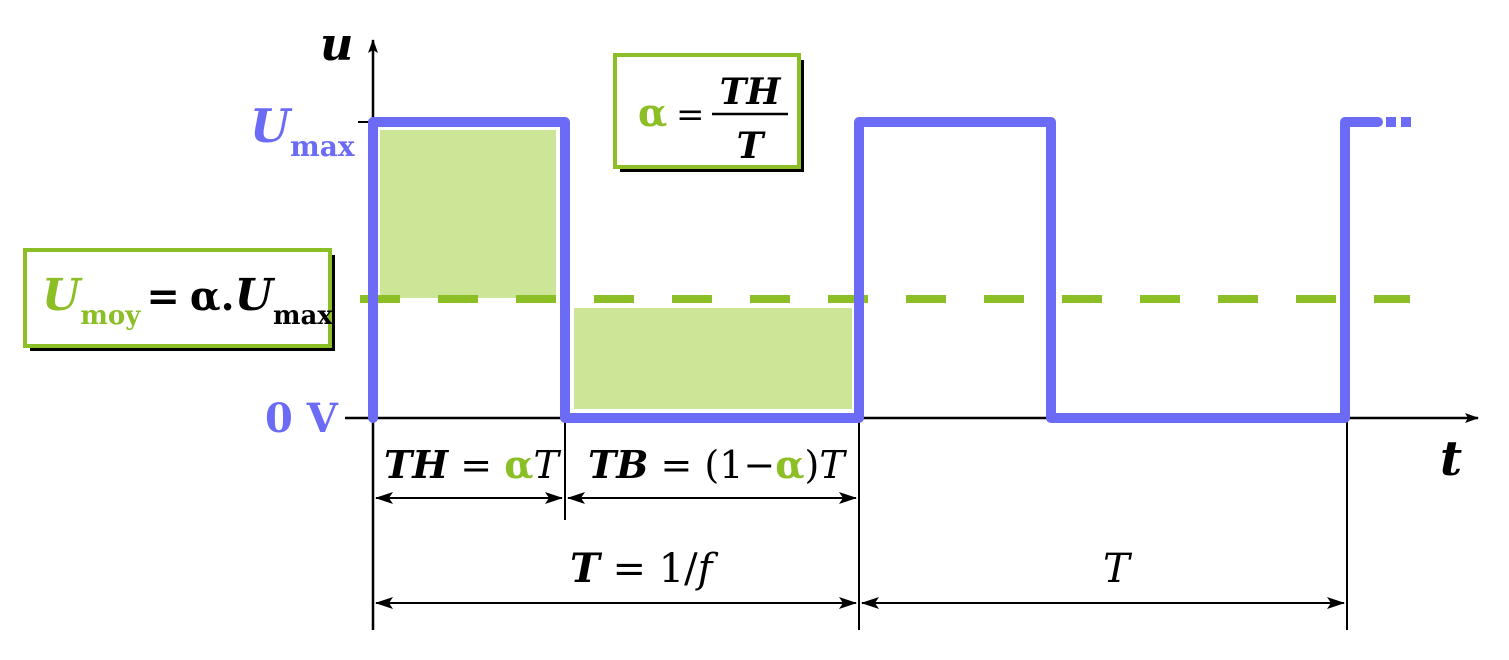 Image resolution: width=1509 pixels, height=660 pixels. I want to click on tb-label: TB = (1−α)T, so click(717, 464).